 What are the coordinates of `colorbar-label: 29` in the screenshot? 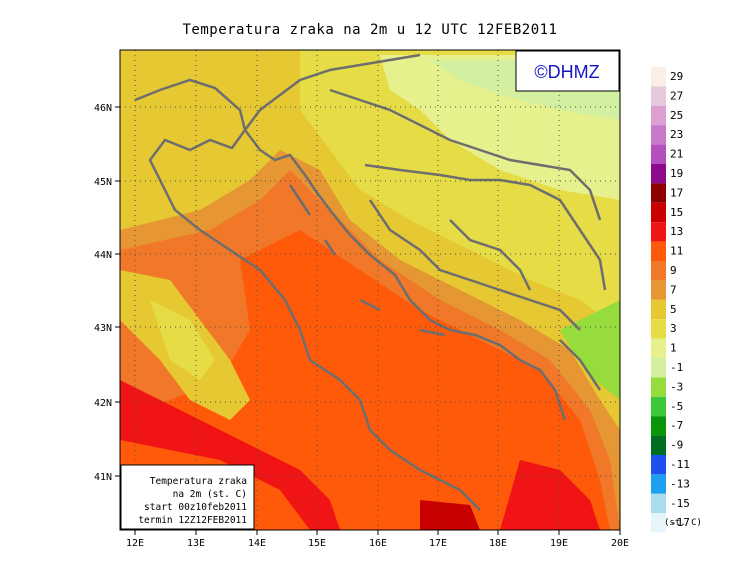 It's located at (676, 76).